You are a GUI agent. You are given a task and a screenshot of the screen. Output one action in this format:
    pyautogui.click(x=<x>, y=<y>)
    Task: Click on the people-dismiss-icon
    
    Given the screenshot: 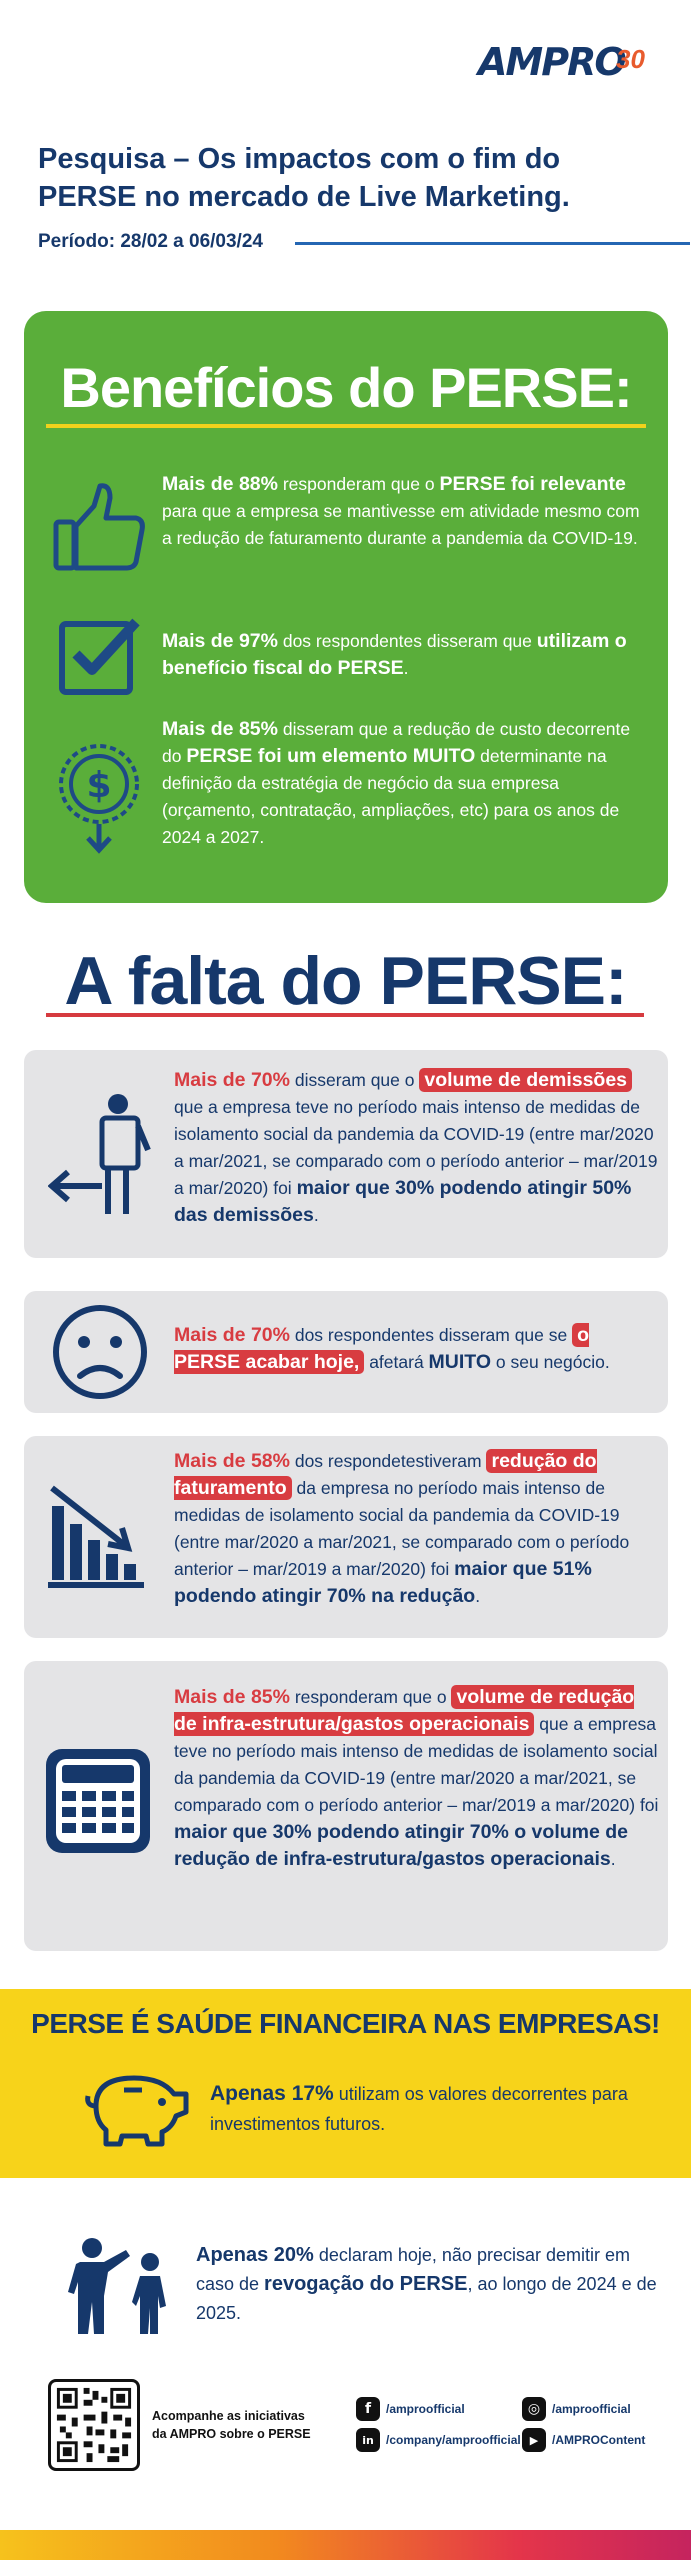 What is the action you would take?
    pyautogui.click(x=117, y=2286)
    